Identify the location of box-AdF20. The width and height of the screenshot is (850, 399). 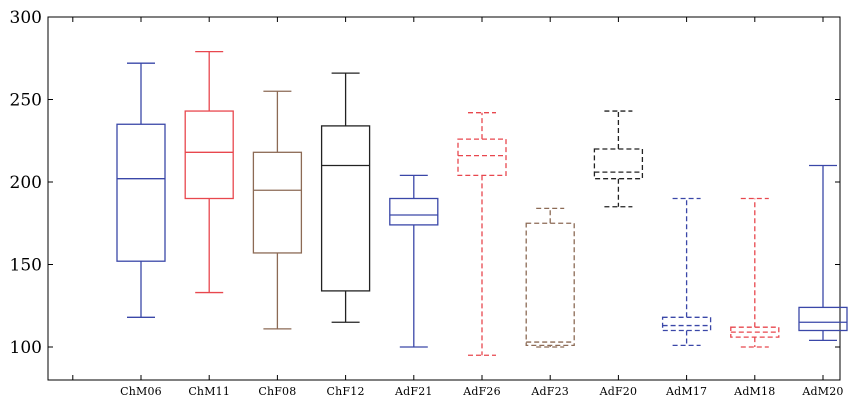
(618, 159).